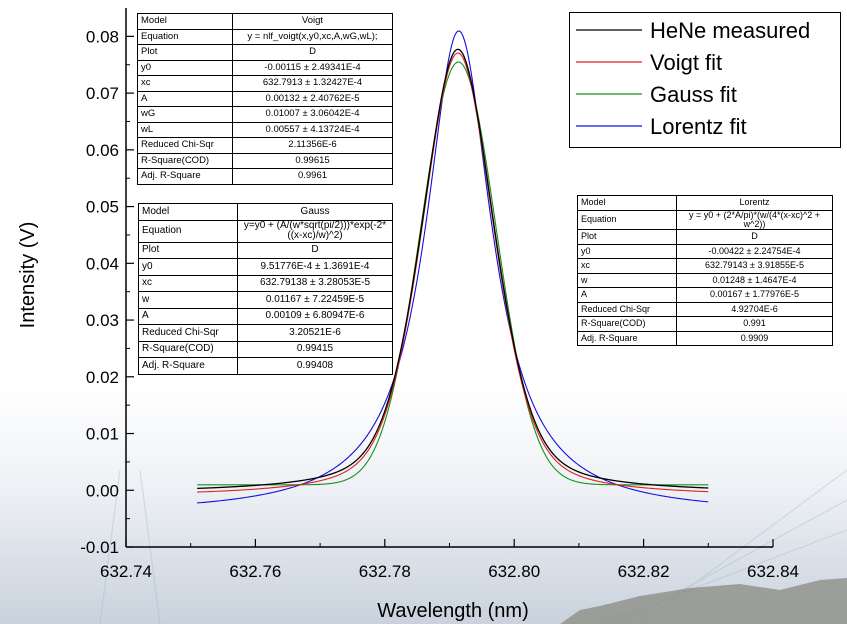  What do you see at coordinates (265, 83) in the screenshot?
I see `table-row: xc 632.7913 ± 1.32427E-4` at bounding box center [265, 83].